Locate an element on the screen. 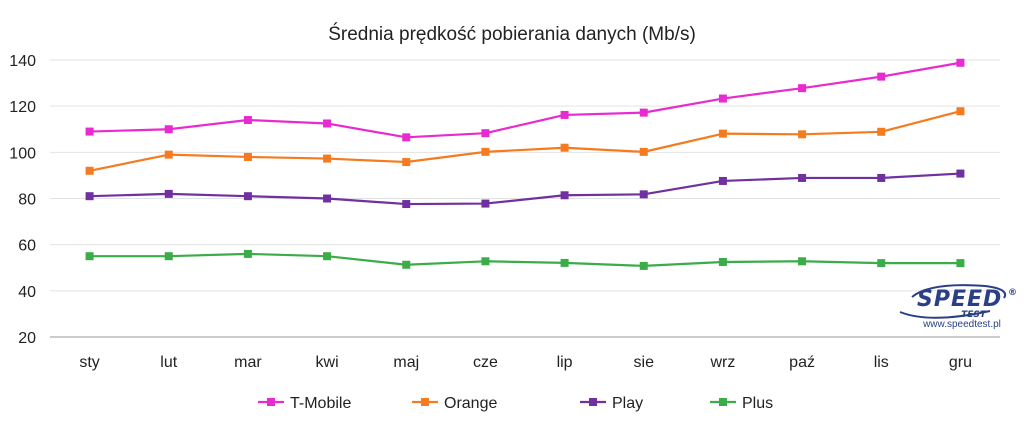  logo-swoosh-bottom is located at coordinates (945, 314).